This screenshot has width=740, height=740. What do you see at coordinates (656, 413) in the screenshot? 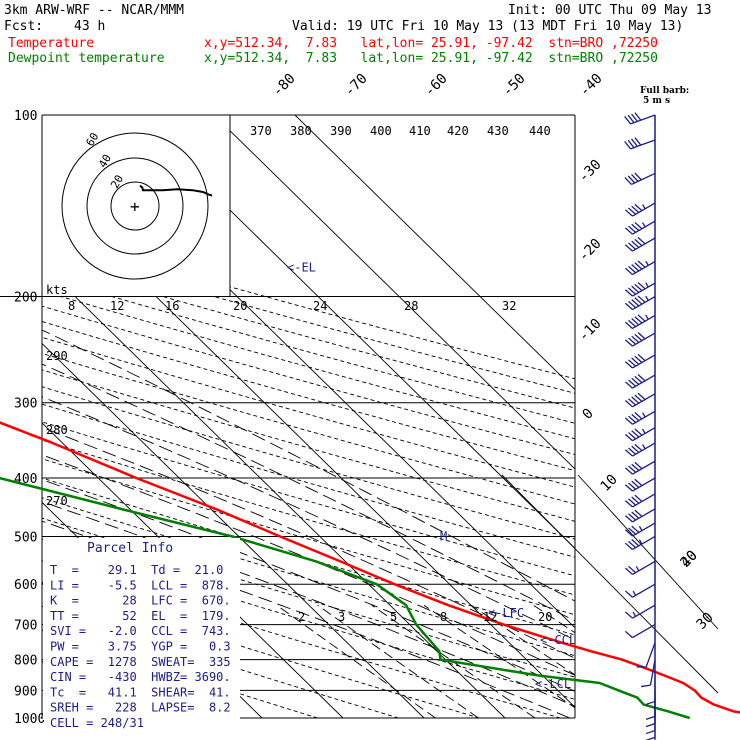
I see `wind-barbs: Full barb:5 m s` at bounding box center [656, 413].